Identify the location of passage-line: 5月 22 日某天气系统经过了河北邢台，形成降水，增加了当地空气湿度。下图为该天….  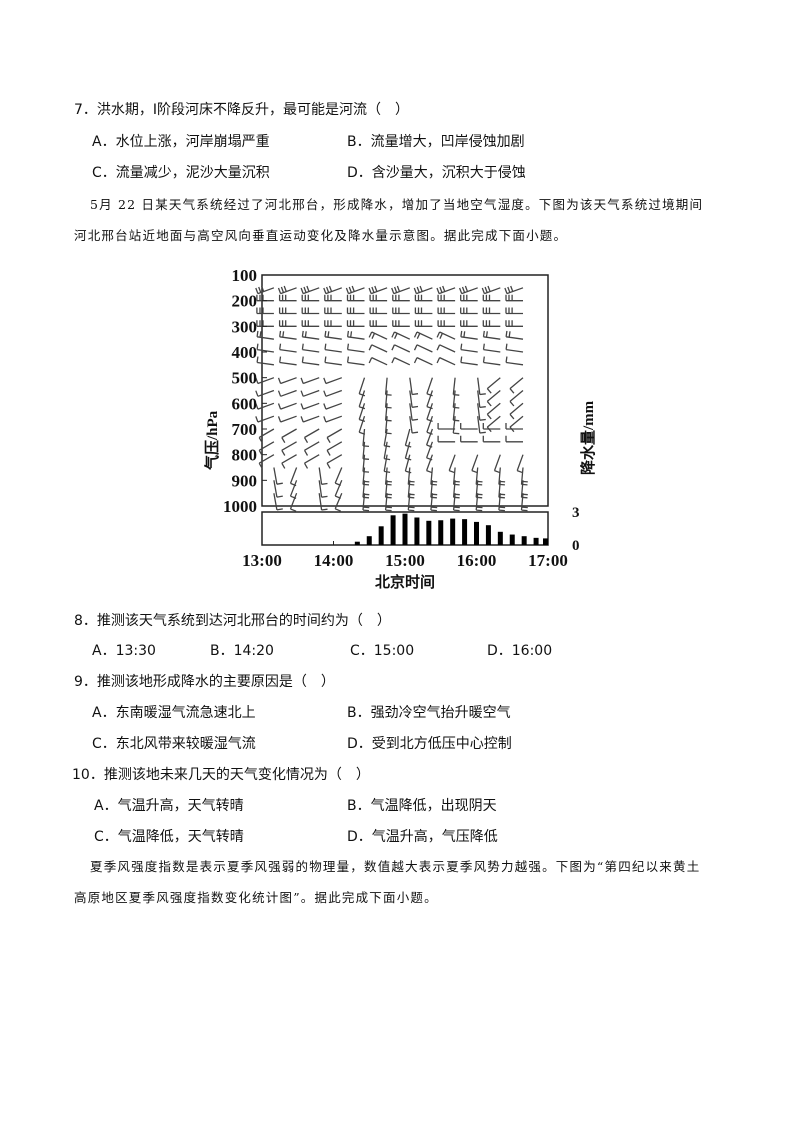
(397, 204).